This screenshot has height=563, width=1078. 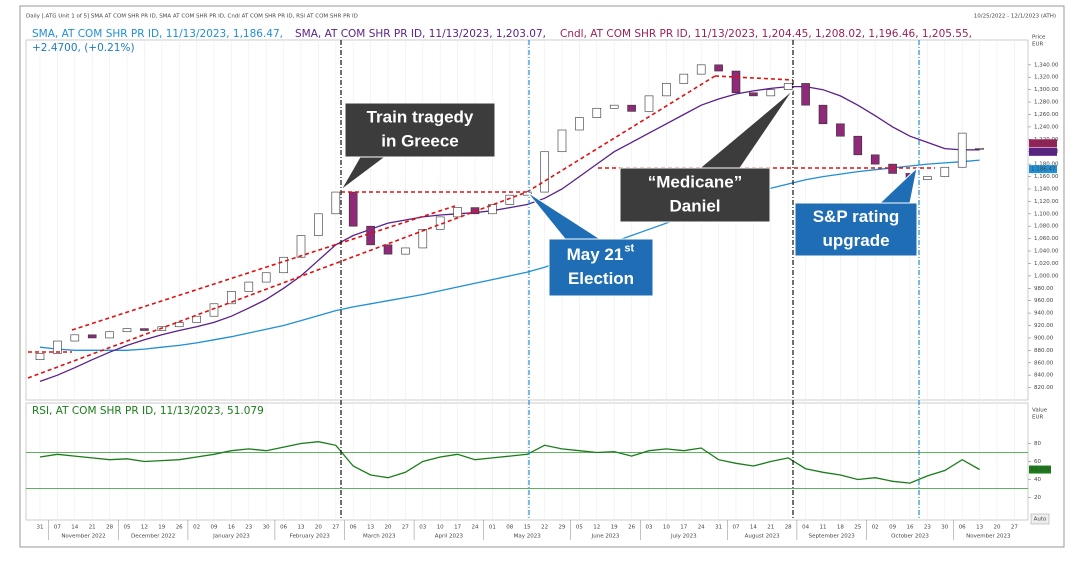 I want to click on x-tick-label: 12, so click(x=596, y=528).